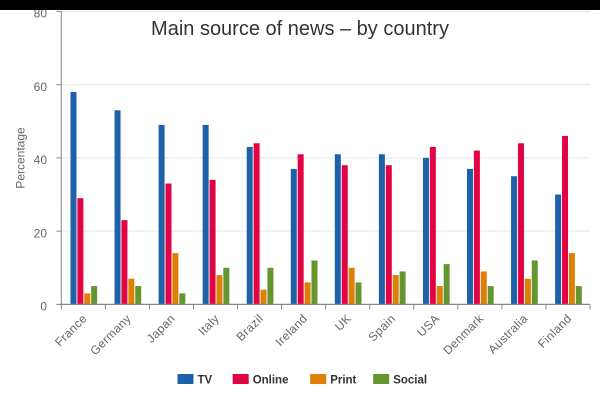 The image size is (600, 400). What do you see at coordinates (41, 160) in the screenshot?
I see `svg-text: 40` at bounding box center [41, 160].